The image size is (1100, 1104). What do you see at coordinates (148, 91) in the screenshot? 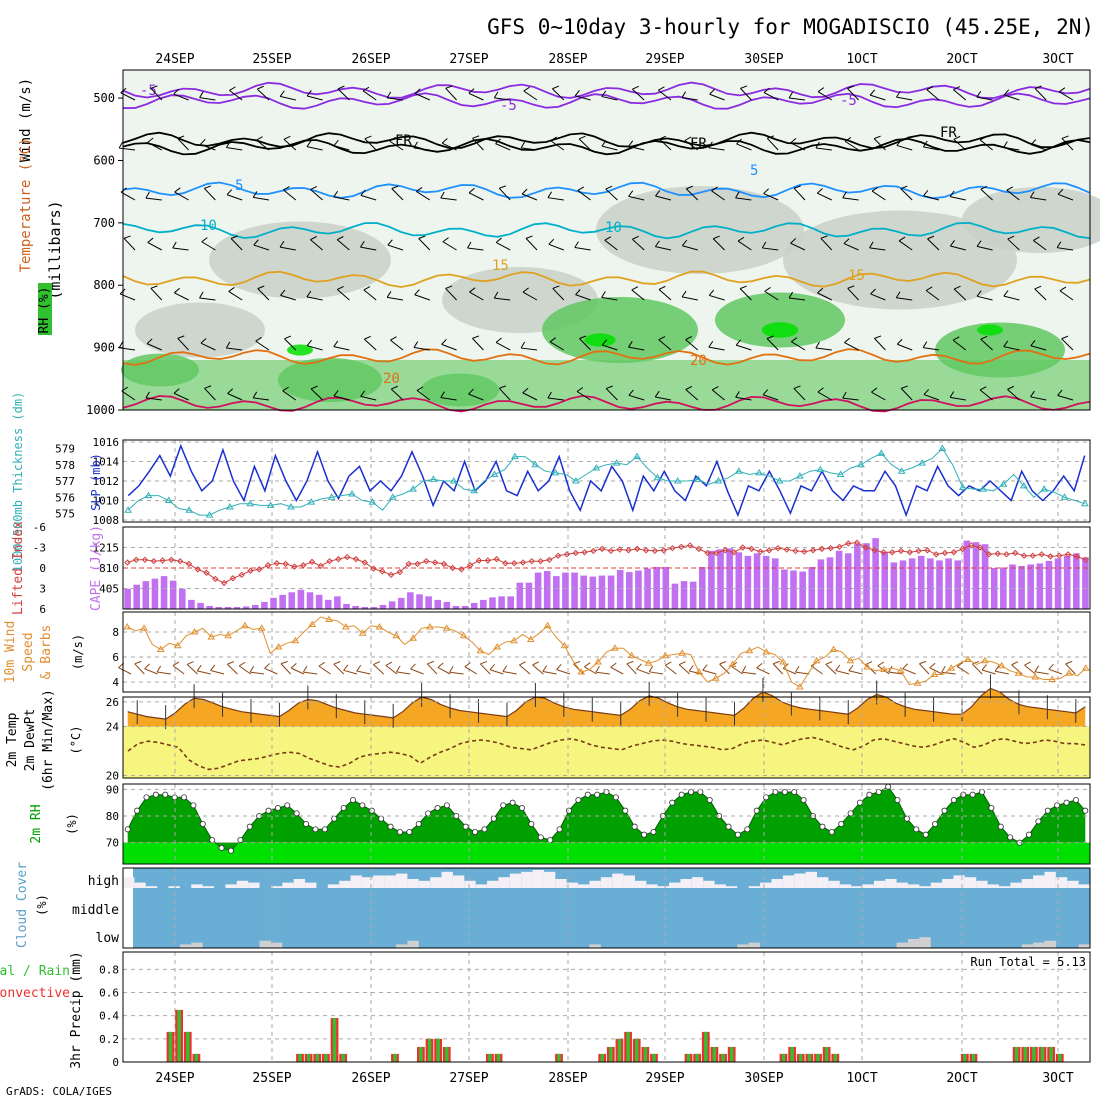
I see `isotherm-label: -5` at bounding box center [148, 91].